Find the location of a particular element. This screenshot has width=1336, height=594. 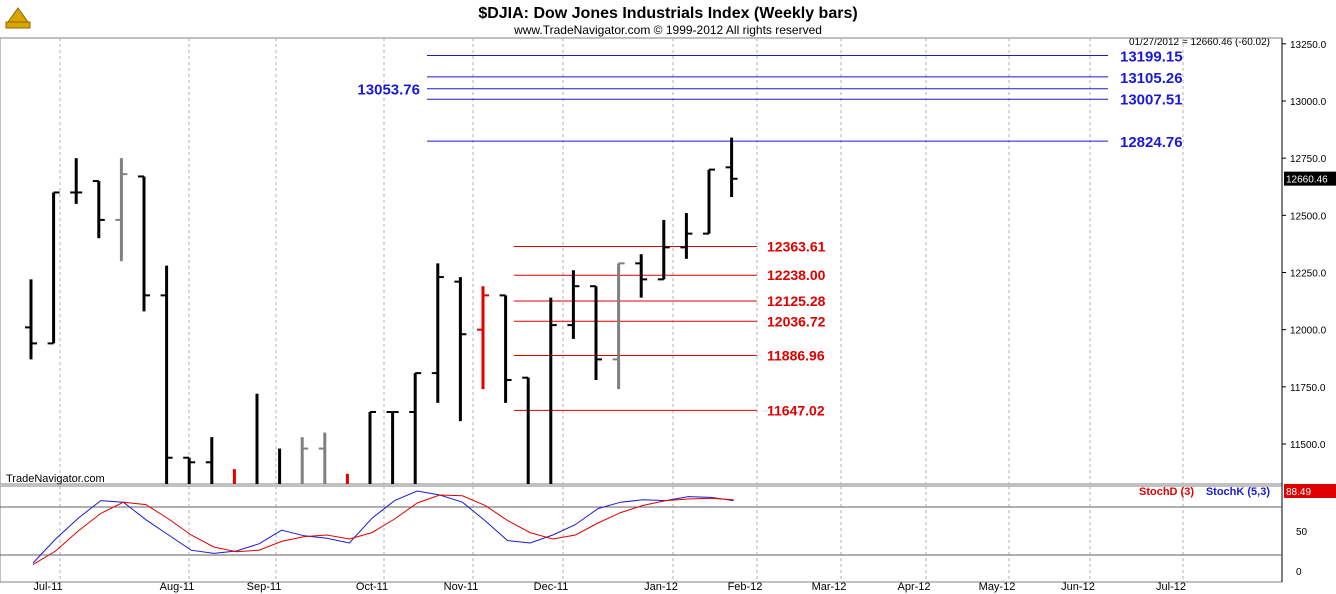

x-tick-label: Aug-11 is located at coordinates (177, 587).